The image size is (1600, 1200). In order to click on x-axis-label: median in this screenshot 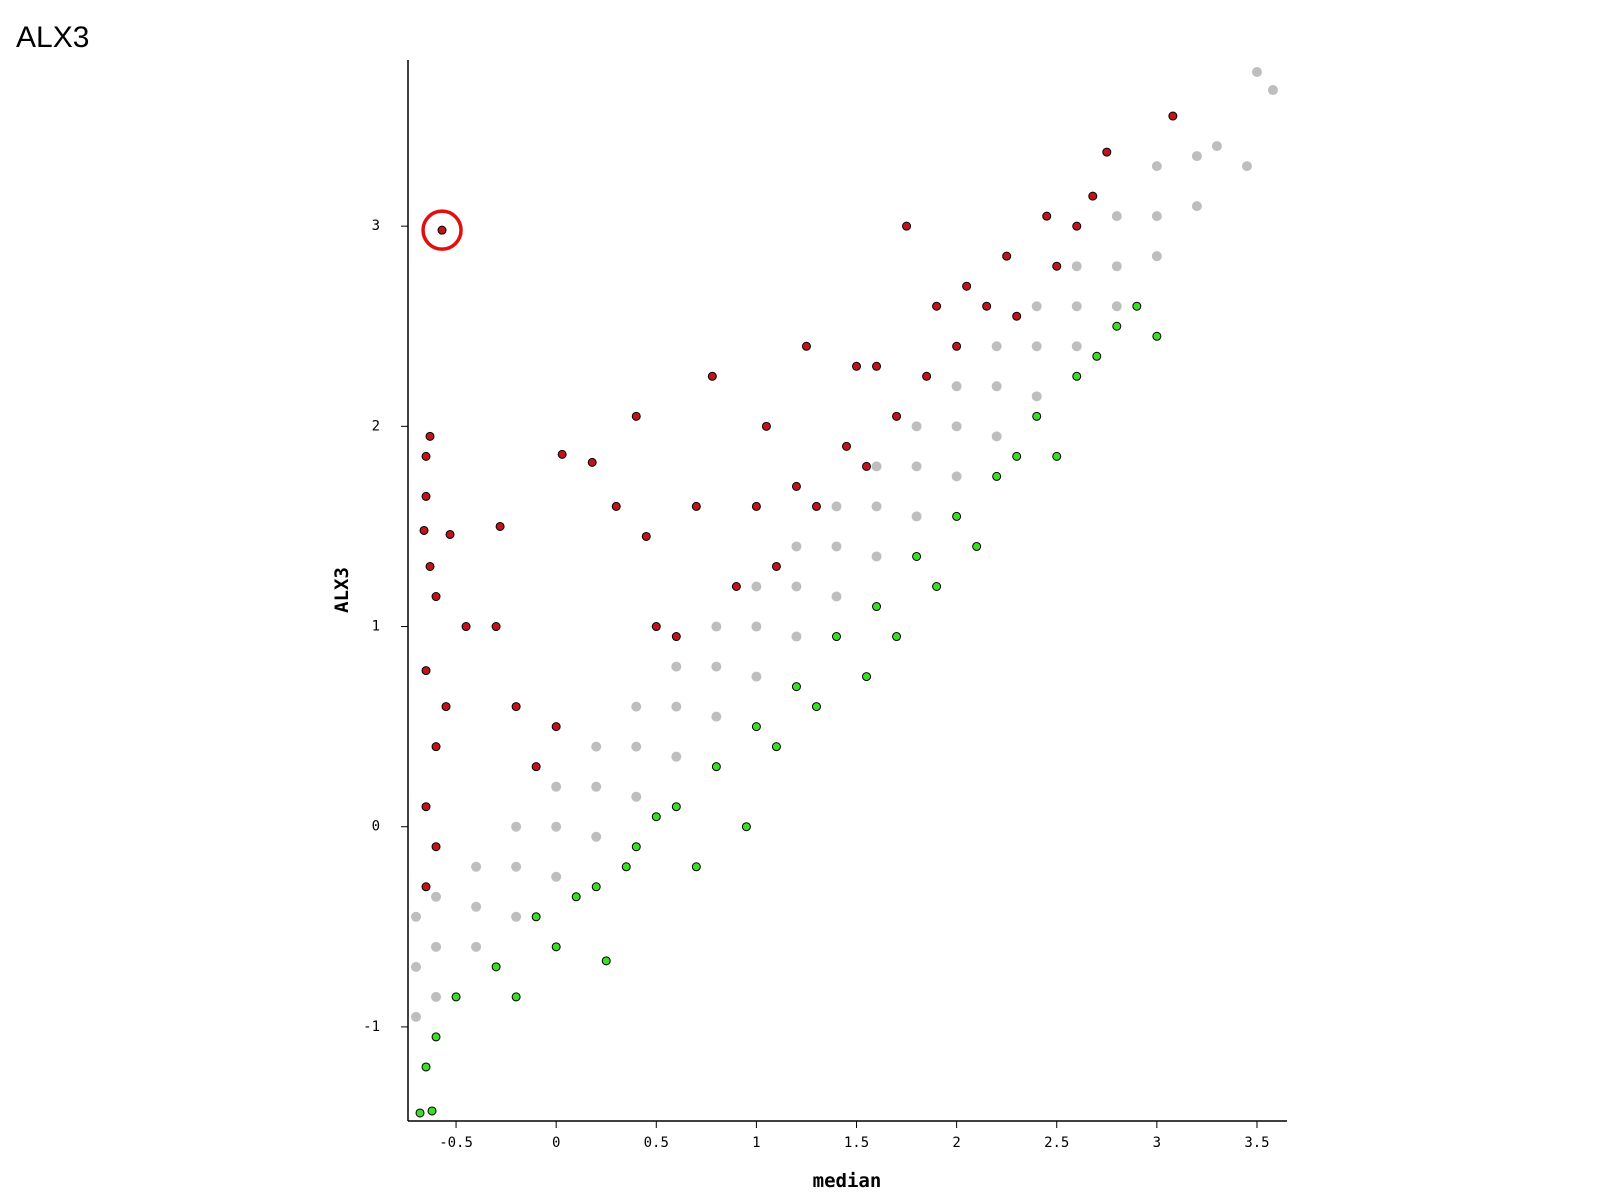, I will do `click(847, 1181)`.